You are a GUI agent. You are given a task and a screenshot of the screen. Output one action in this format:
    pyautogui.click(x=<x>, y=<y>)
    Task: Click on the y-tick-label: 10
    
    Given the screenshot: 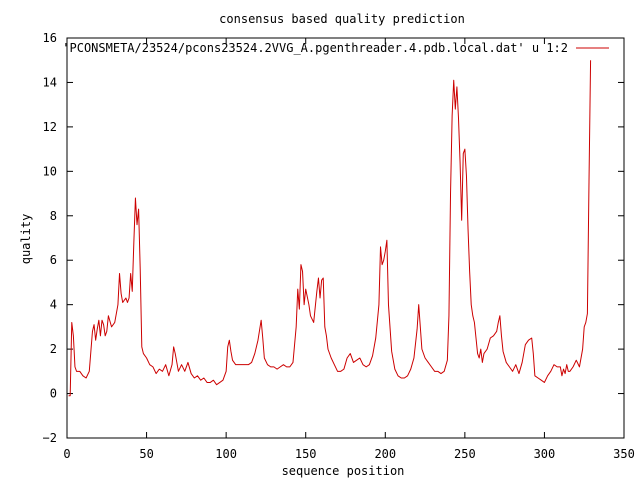 What is the action you would take?
    pyautogui.click(x=50, y=171)
    